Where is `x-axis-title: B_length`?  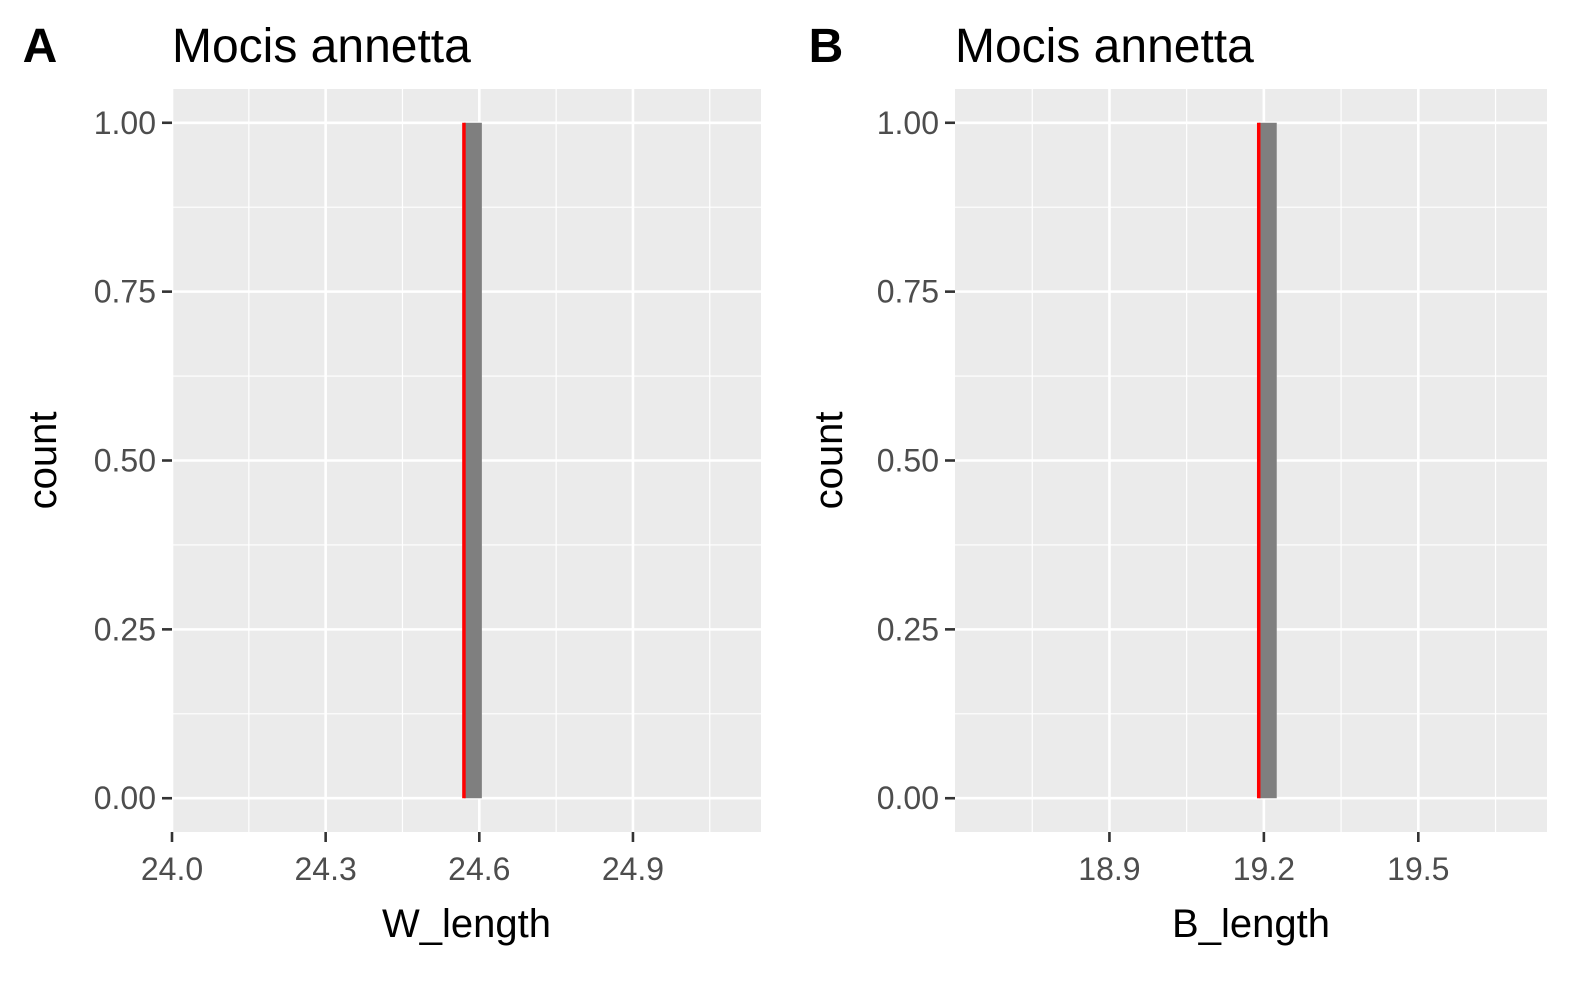 x-axis-title: B_length is located at coordinates (1251, 924).